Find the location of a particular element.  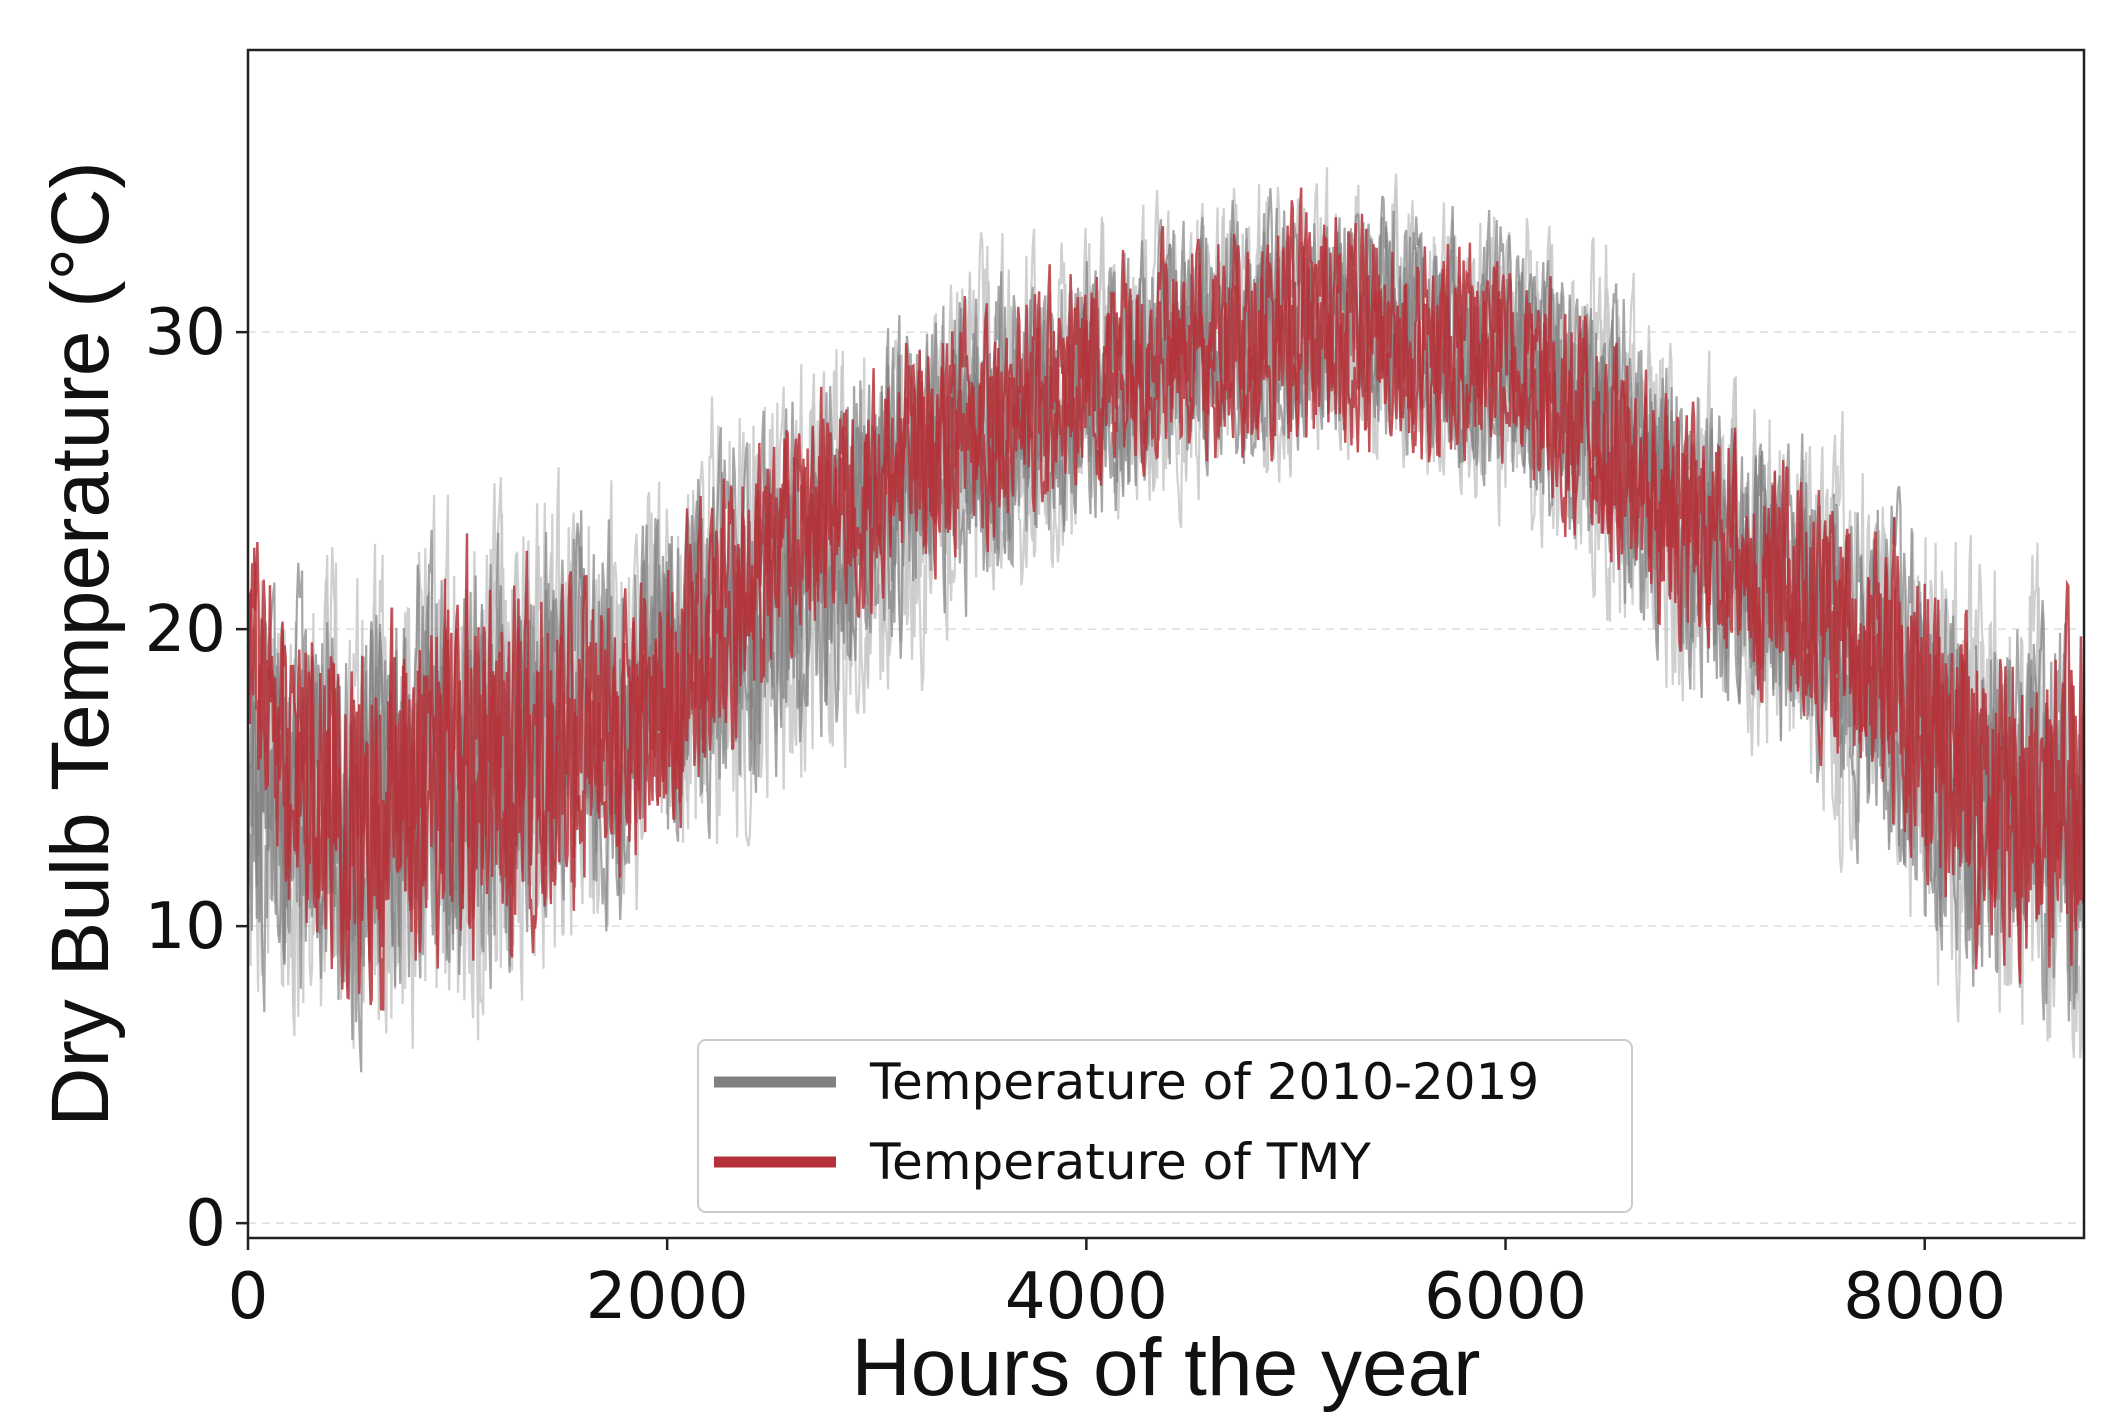

x-tick-label-6000: 6000 is located at coordinates (1505, 1297).